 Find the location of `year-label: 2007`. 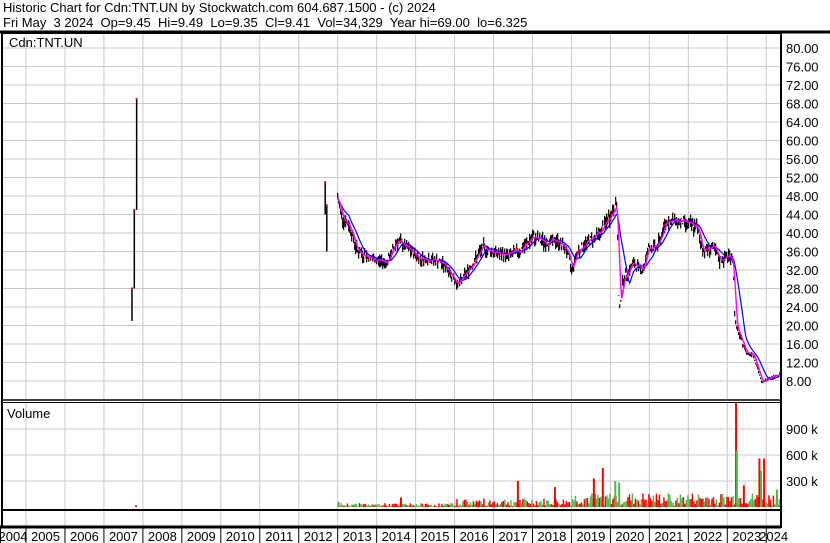

year-label: 2007 is located at coordinates (123, 536).